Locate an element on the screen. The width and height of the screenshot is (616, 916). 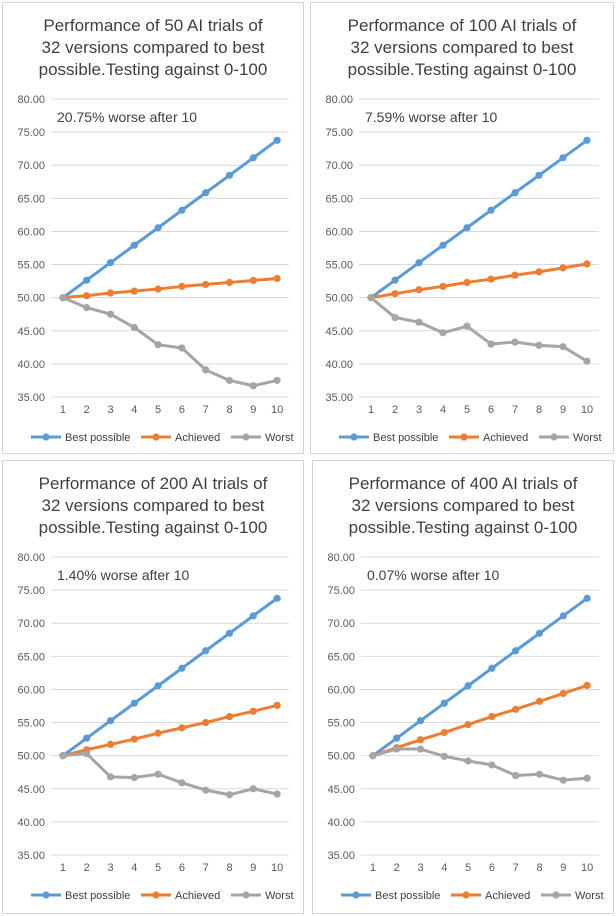
chart-annotation: 1.40% worse after 10 is located at coordinates (123, 575).